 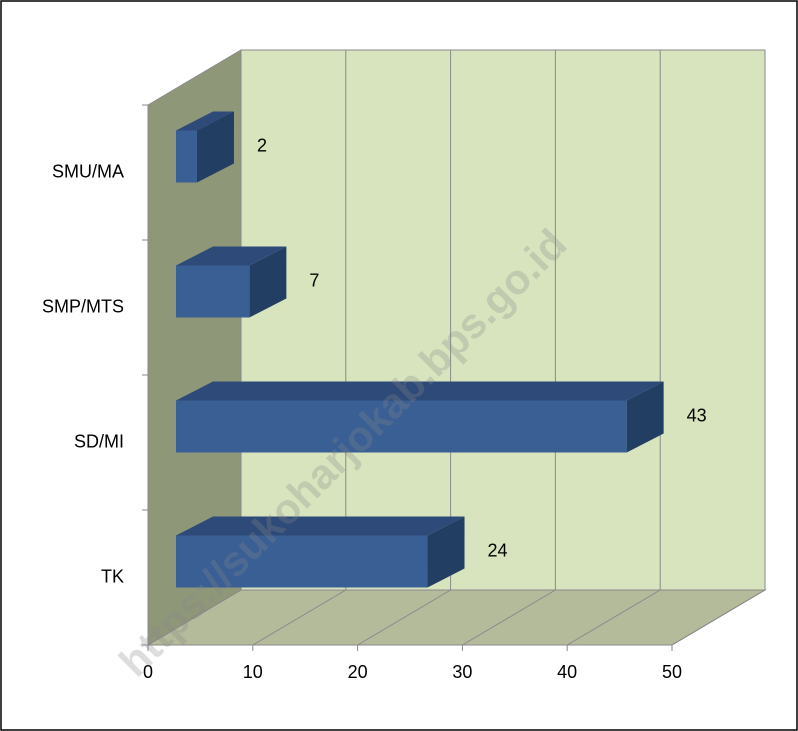 What do you see at coordinates (262, 145) in the screenshot?
I see `data-label: 2` at bounding box center [262, 145].